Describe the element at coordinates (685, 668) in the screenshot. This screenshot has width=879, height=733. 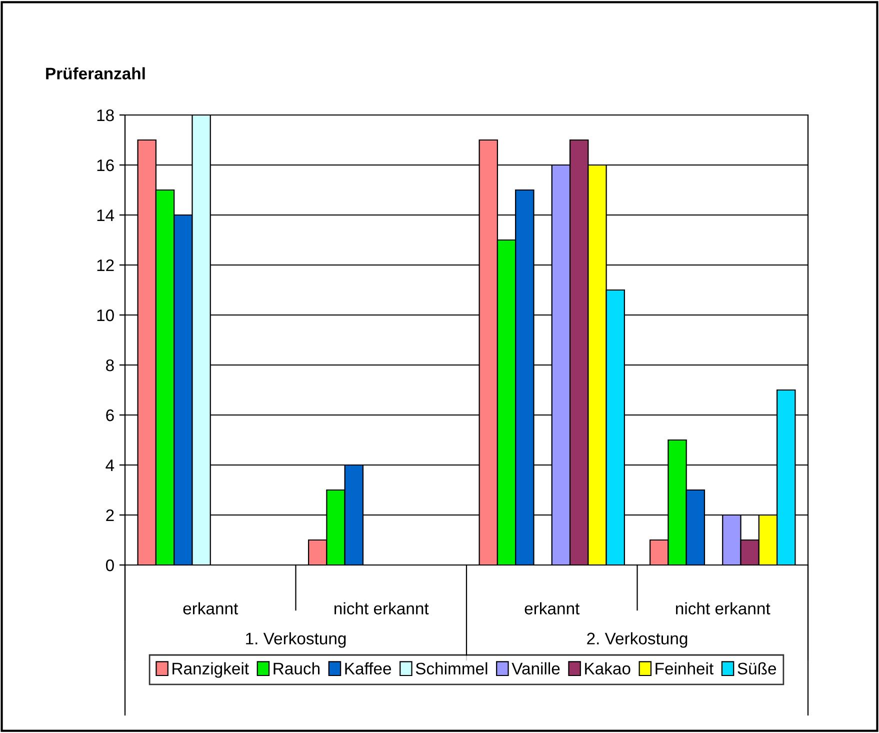
I see `legend-label: Feinheit` at that location.